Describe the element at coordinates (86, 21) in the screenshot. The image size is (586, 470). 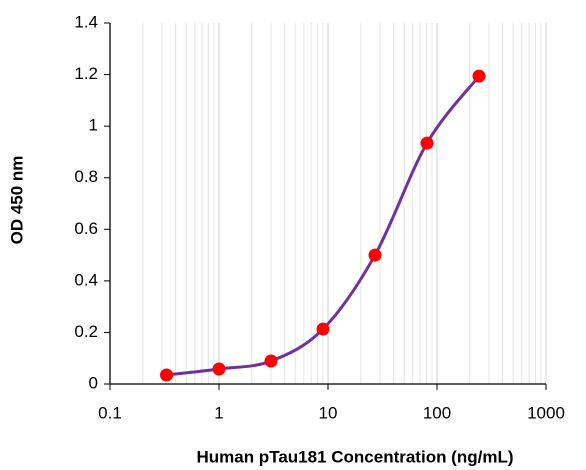
I see `y-tick-label: 1.4` at that location.